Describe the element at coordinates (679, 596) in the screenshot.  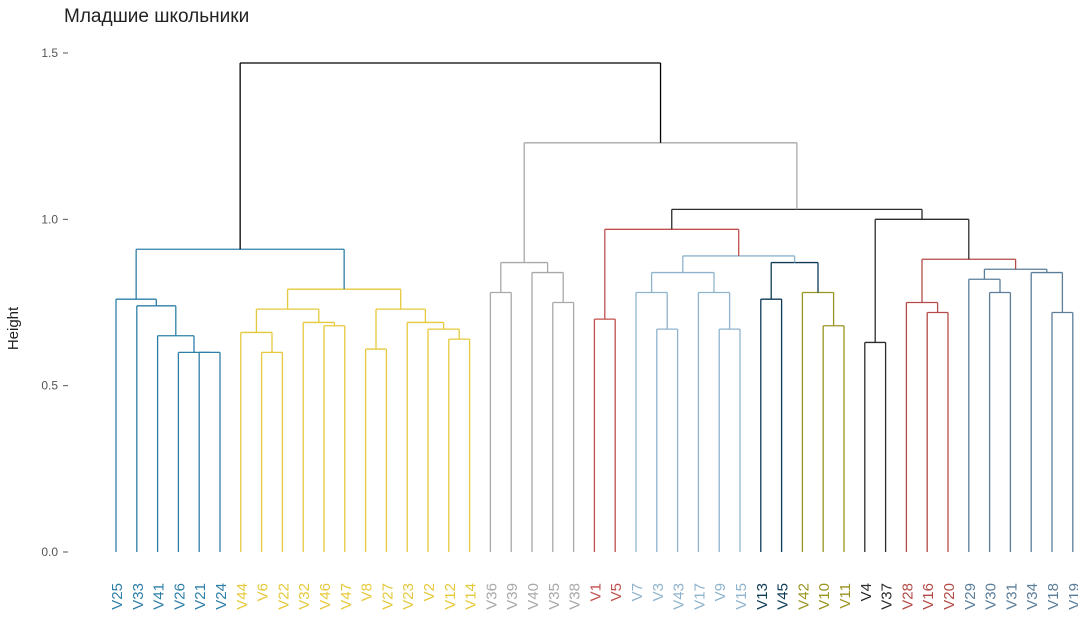
I see `leaf-label: V43` at that location.